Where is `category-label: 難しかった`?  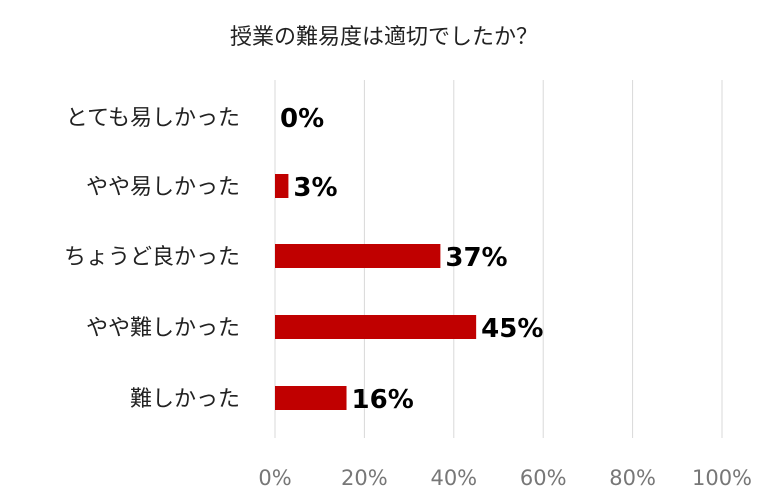
category-label: 難しかった is located at coordinates (185, 399).